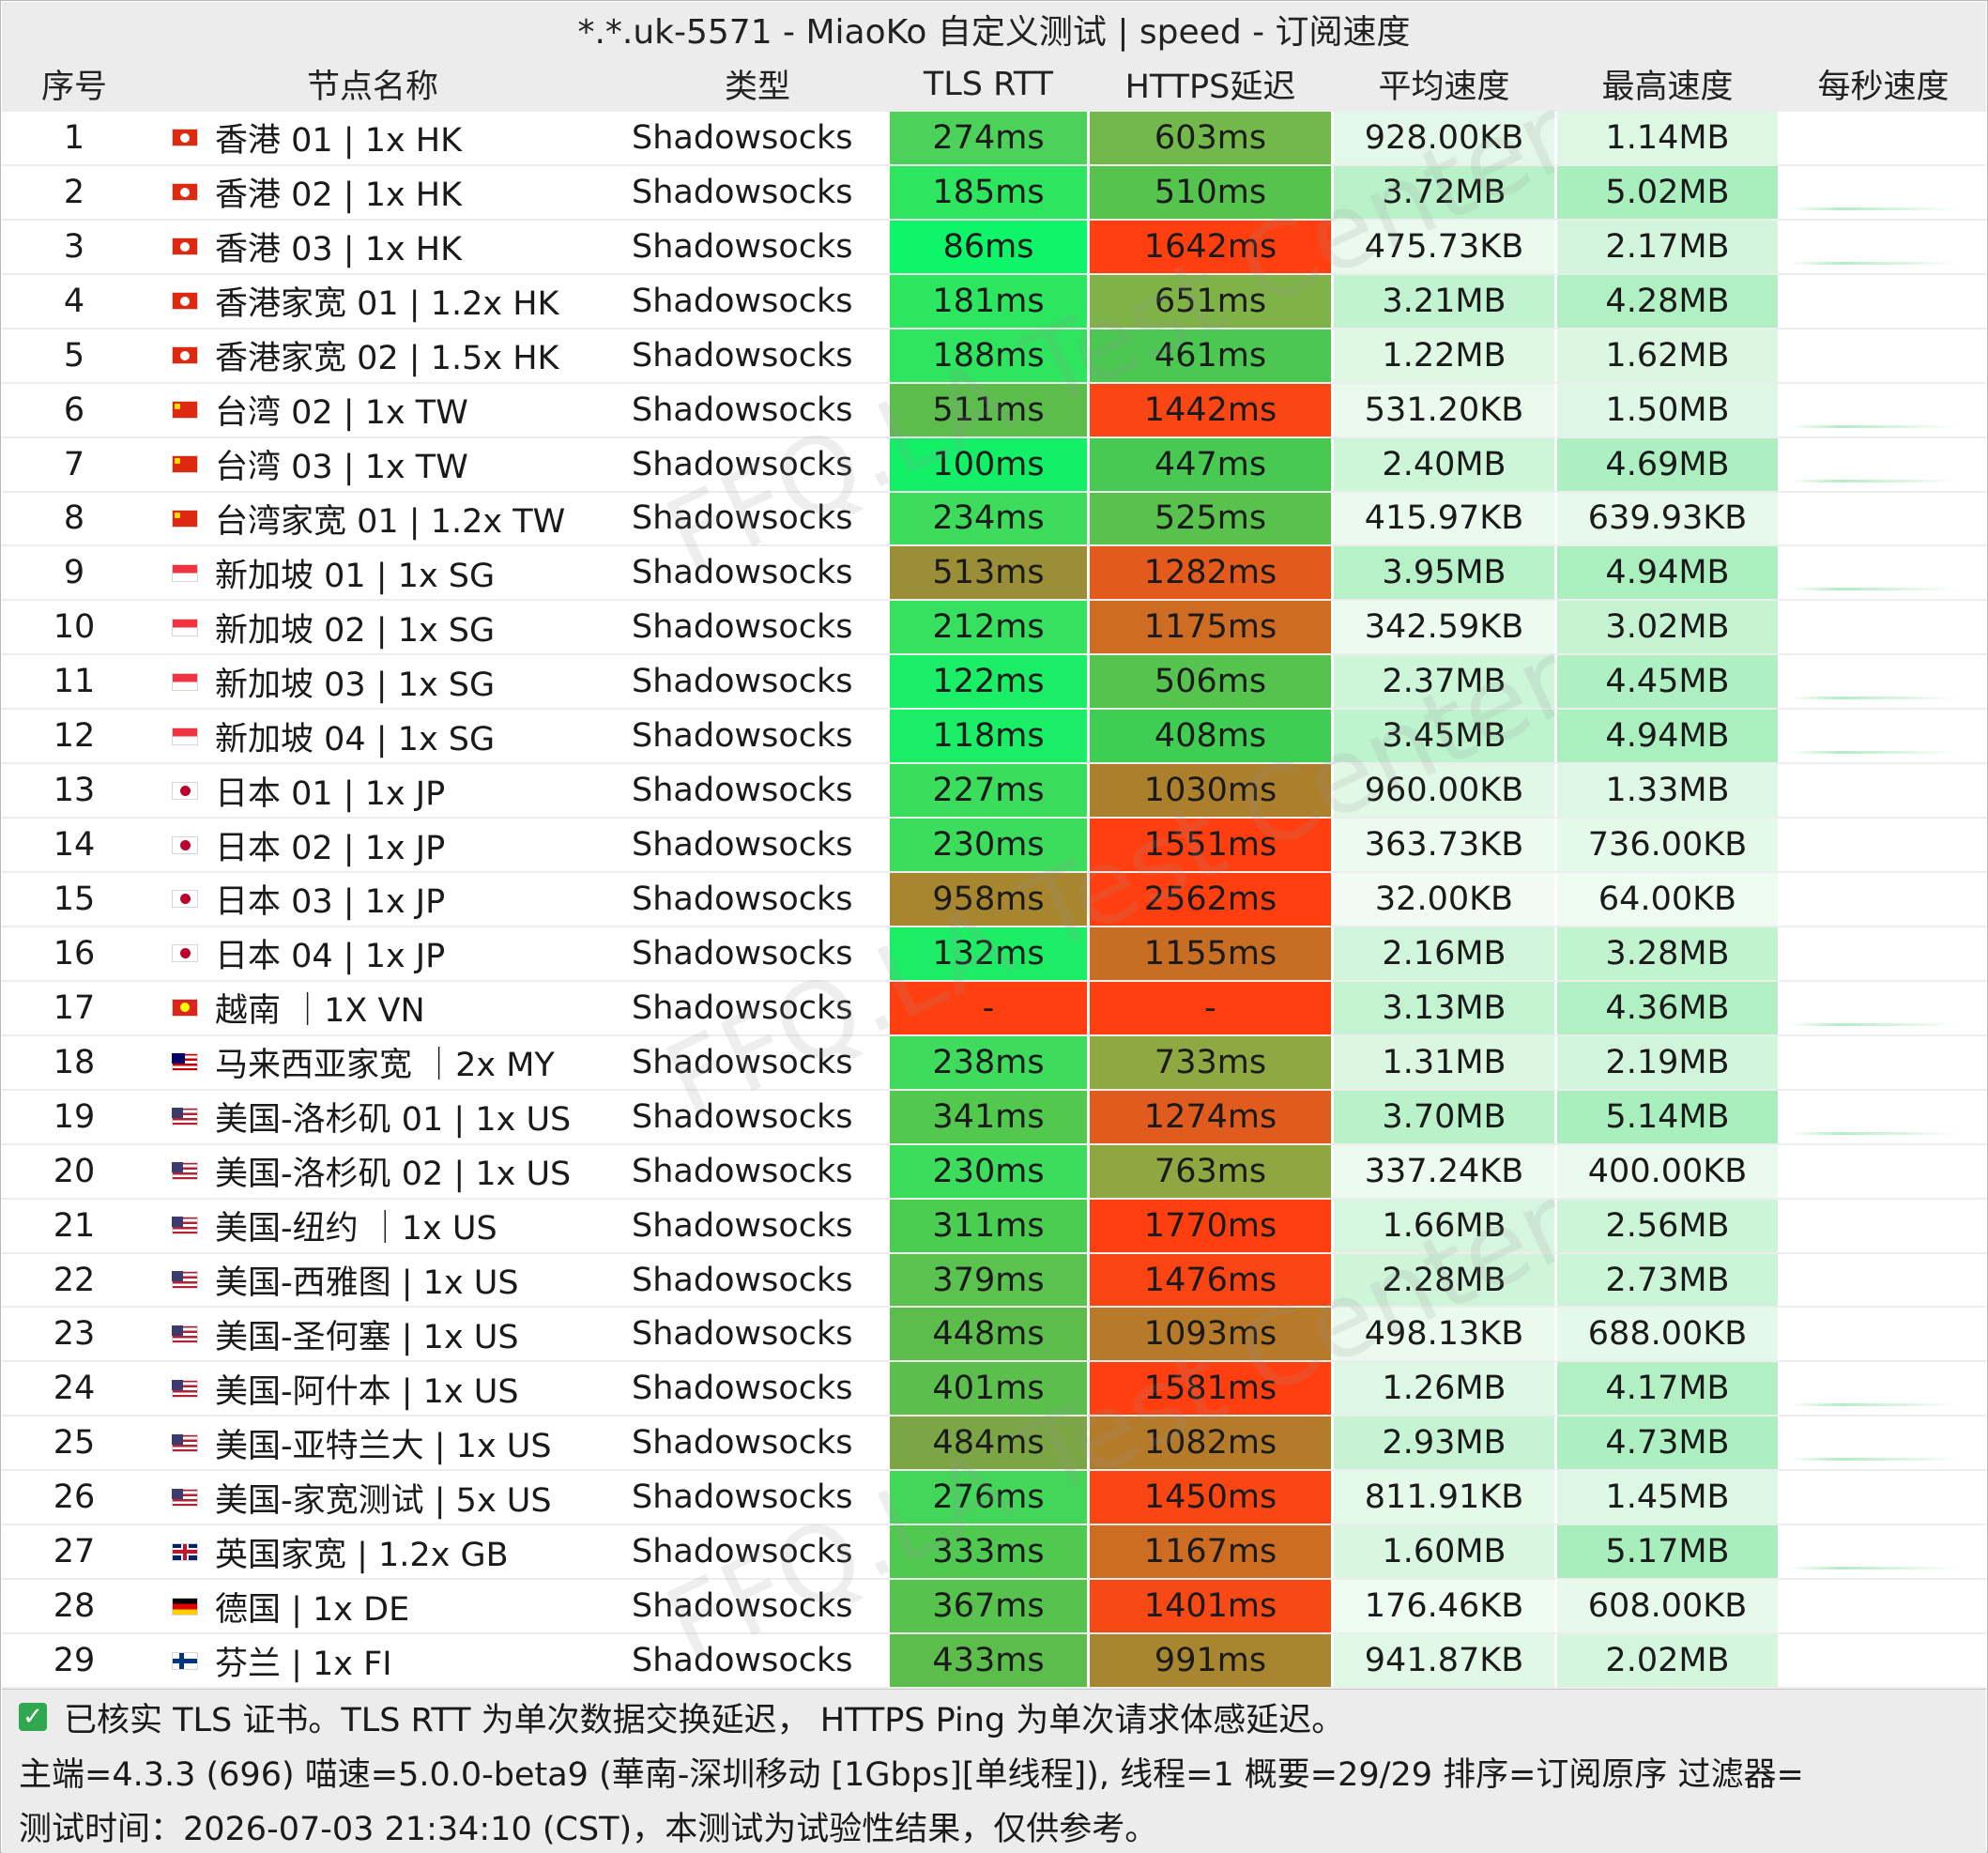 Image resolution: width=1988 pixels, height=1853 pixels. I want to click on tls-rtt-cell: 238ms, so click(988, 1062).